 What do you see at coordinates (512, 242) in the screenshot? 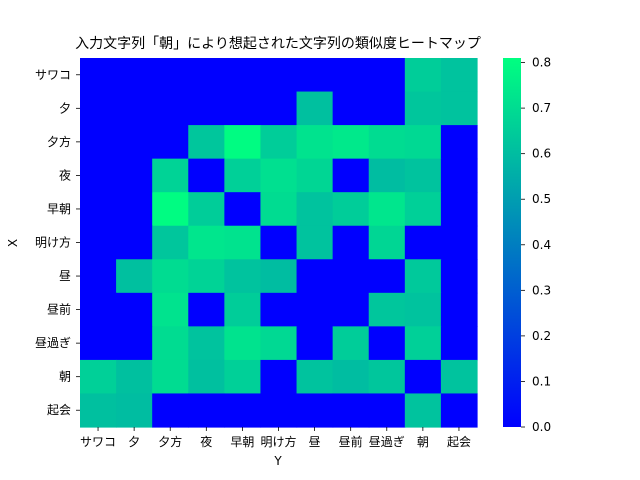
I see `colorbar-gradient` at bounding box center [512, 242].